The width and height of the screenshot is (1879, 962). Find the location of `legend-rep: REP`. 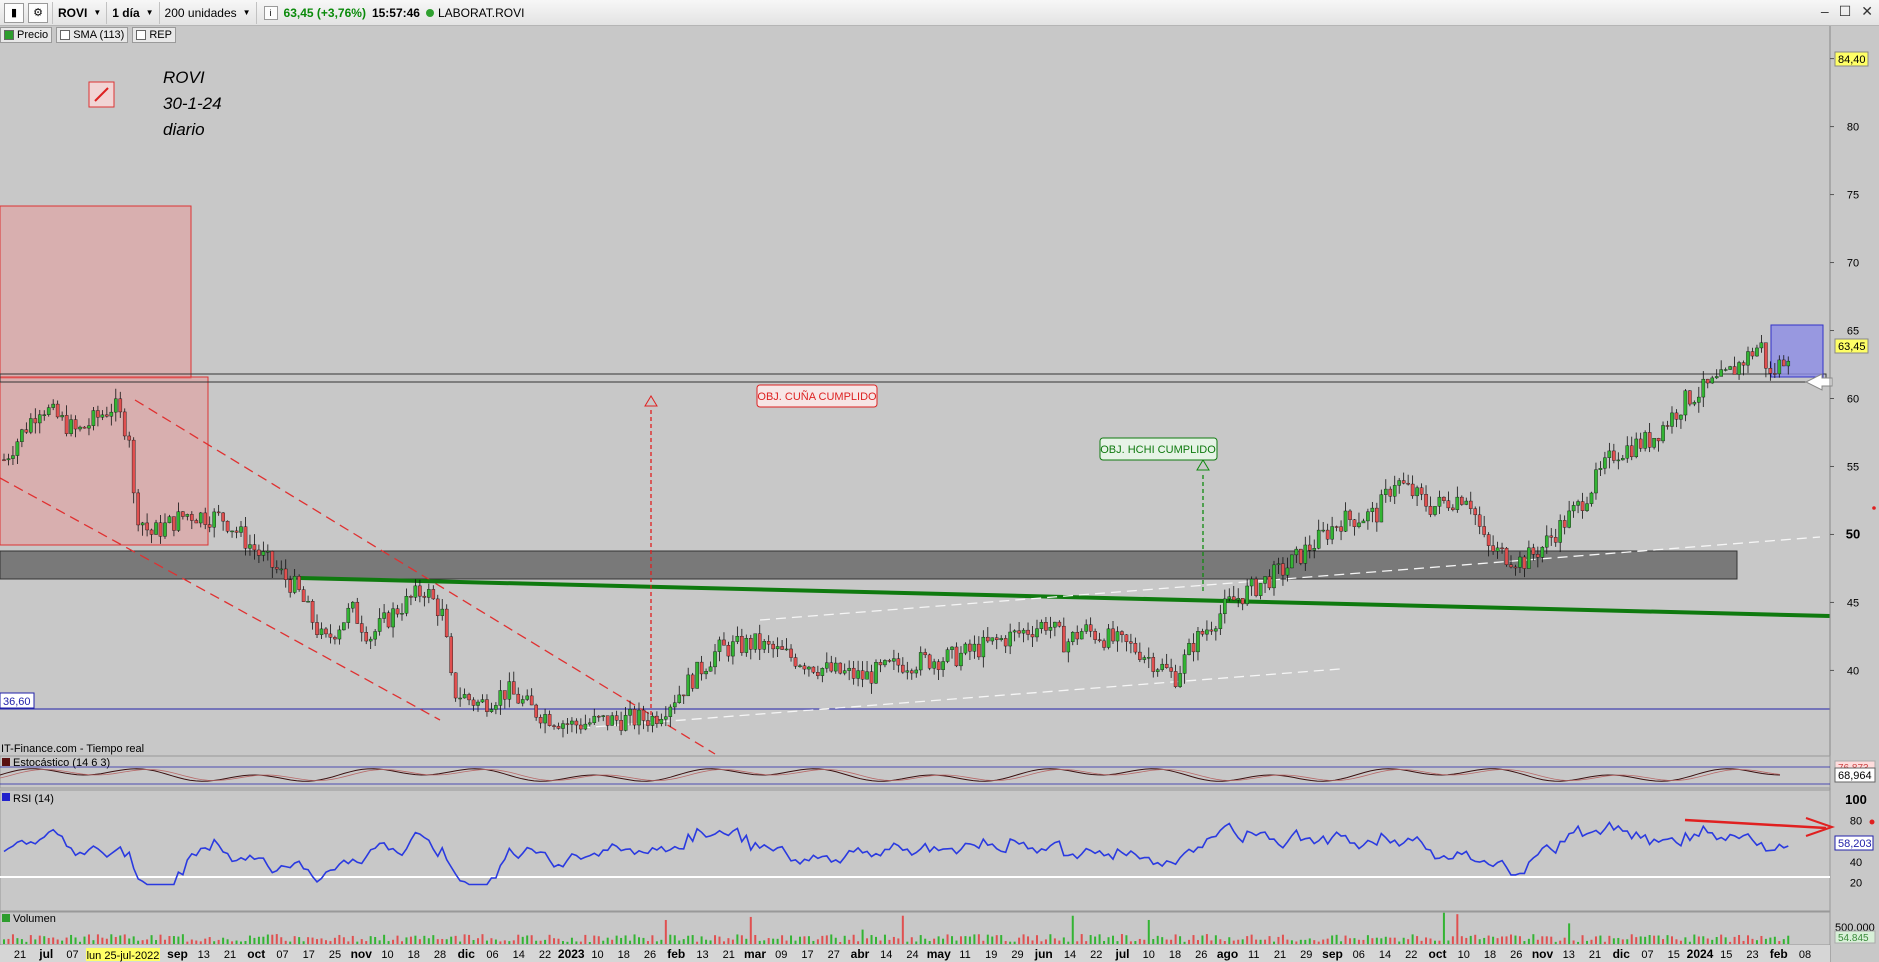

legend-rep: REP is located at coordinates (154, 35).